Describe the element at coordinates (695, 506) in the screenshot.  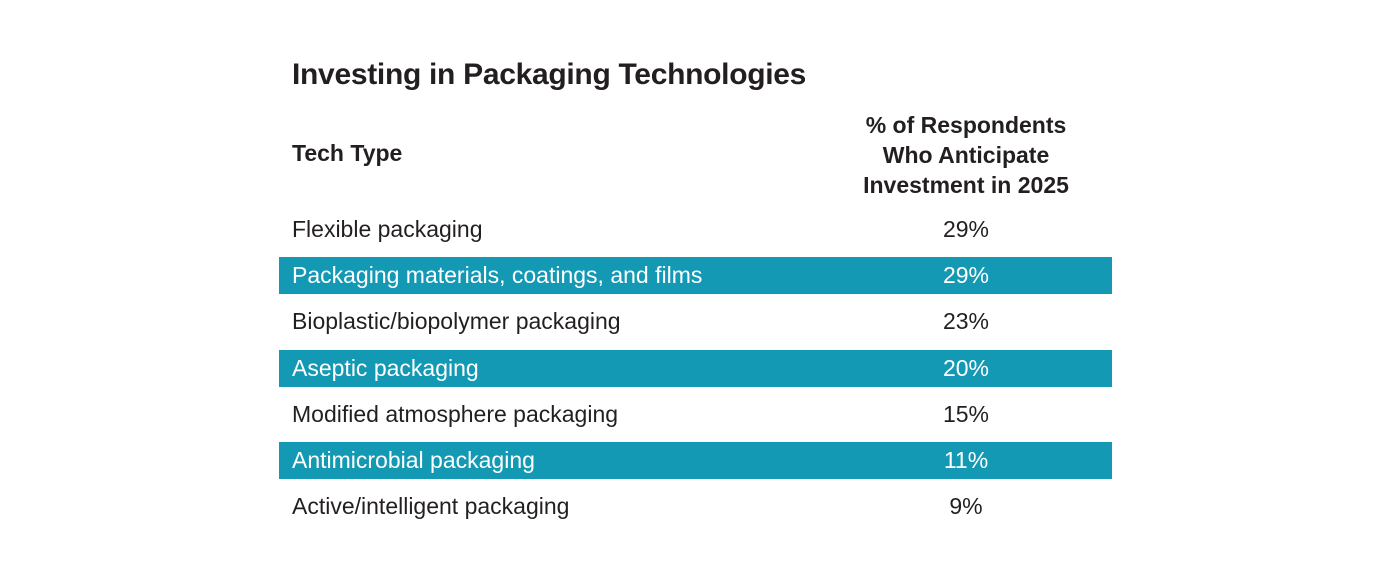
I see `table-row: Active/intelligent packaging 9%` at that location.